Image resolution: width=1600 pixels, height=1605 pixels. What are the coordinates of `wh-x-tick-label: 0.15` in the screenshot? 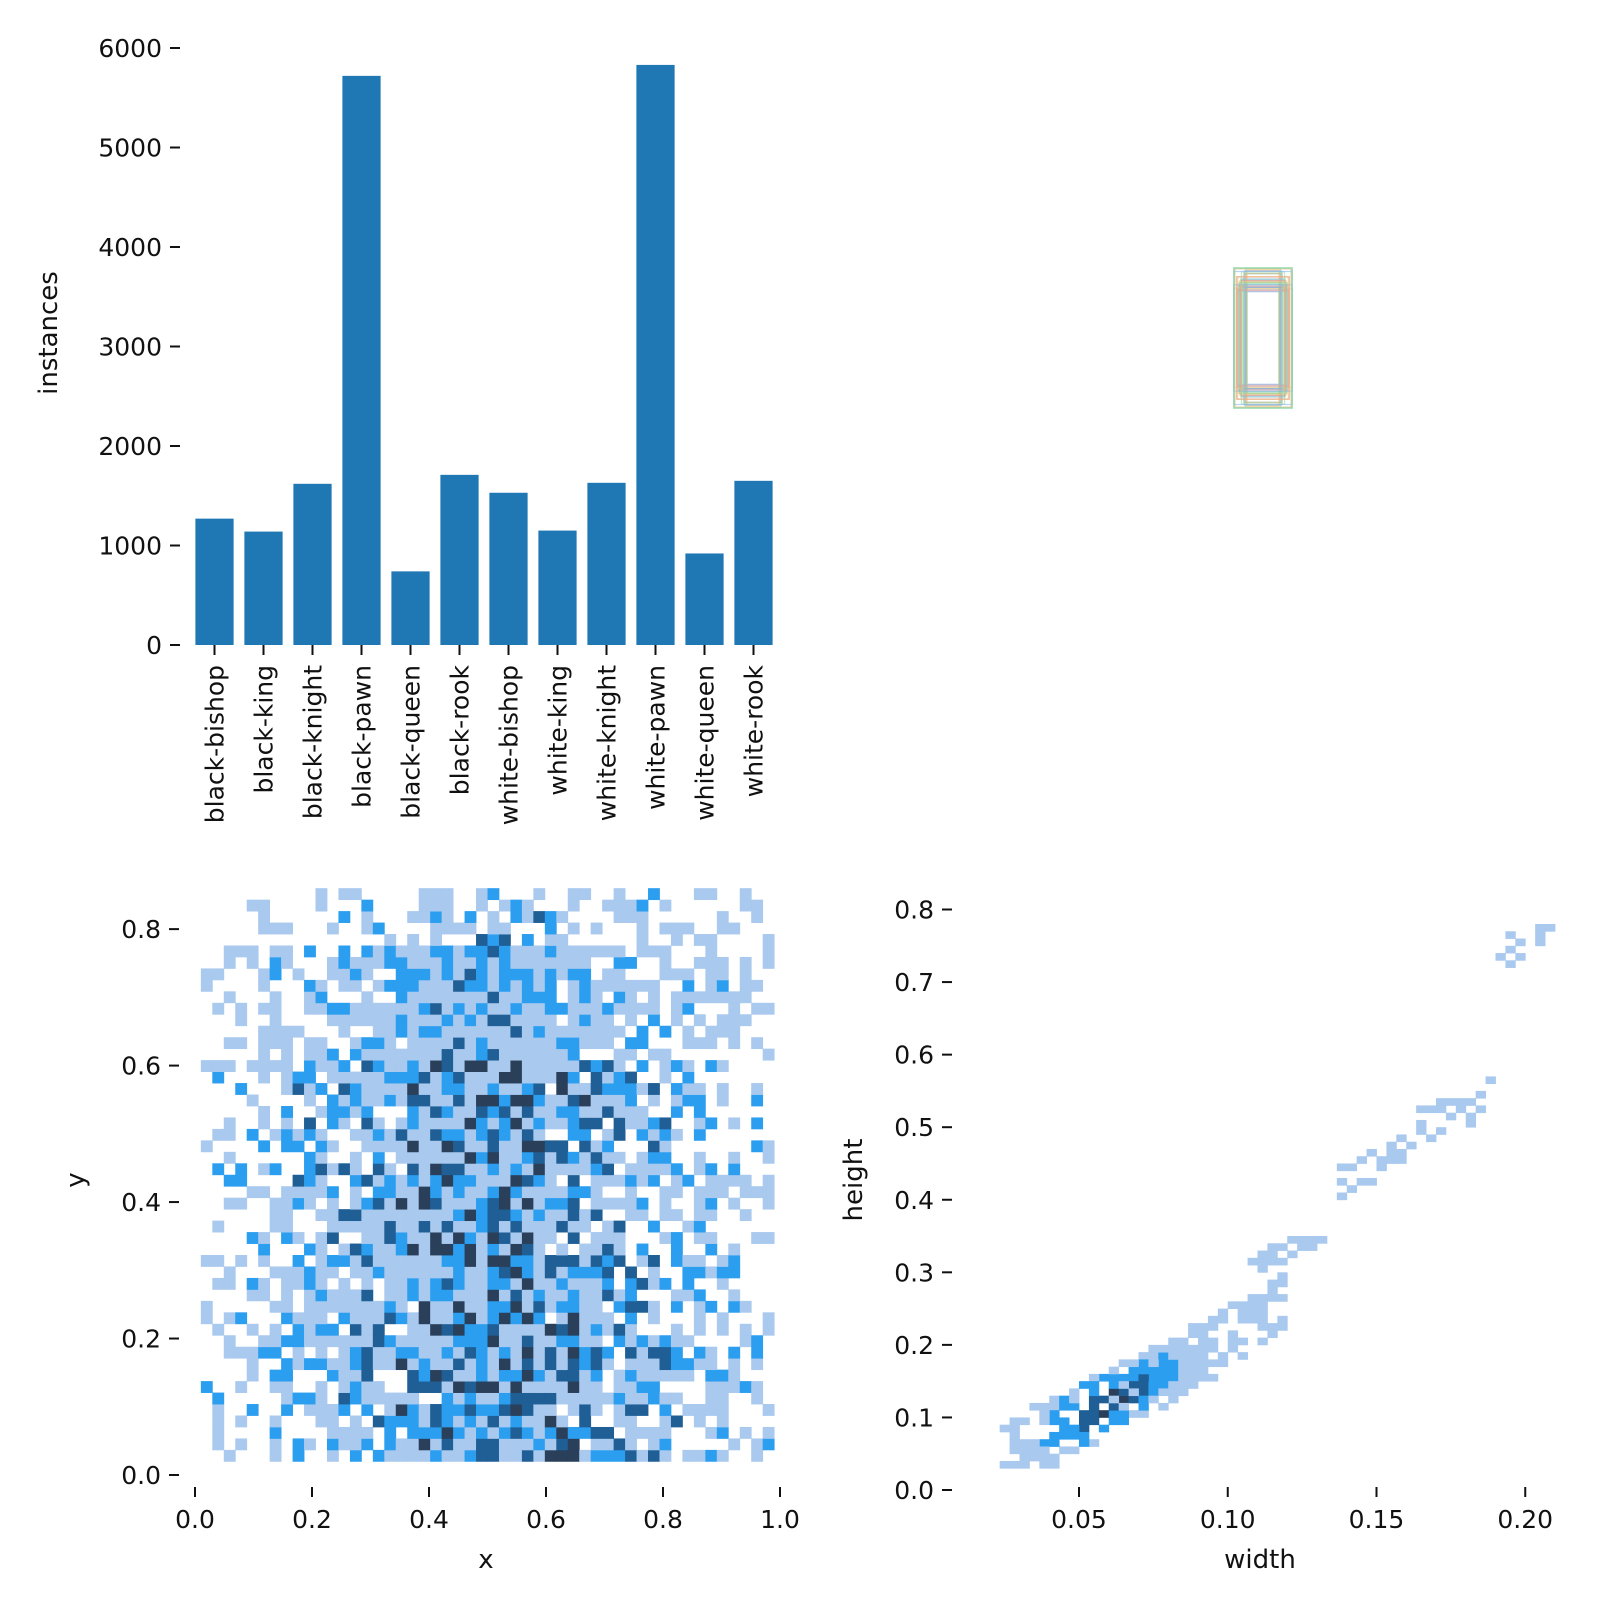 It's located at (1377, 1519).